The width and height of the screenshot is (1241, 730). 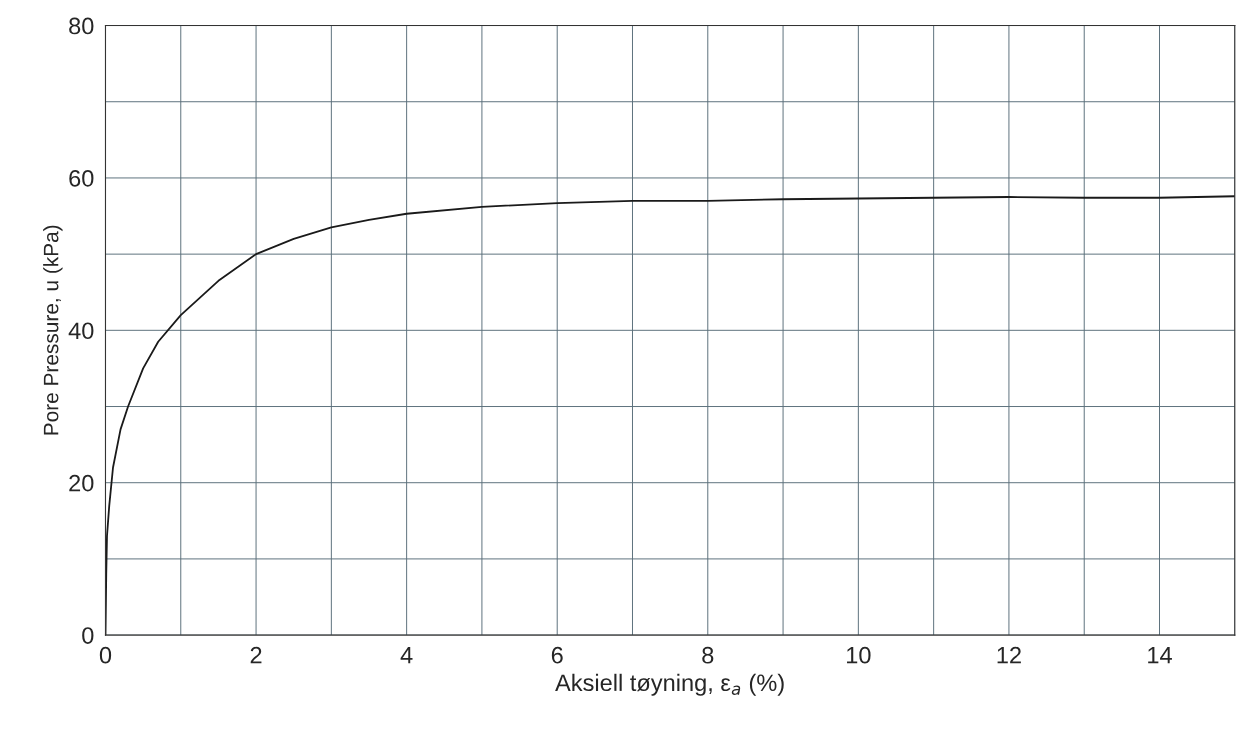 What do you see at coordinates (557, 655) in the screenshot?
I see `x-tick-label: 6` at bounding box center [557, 655].